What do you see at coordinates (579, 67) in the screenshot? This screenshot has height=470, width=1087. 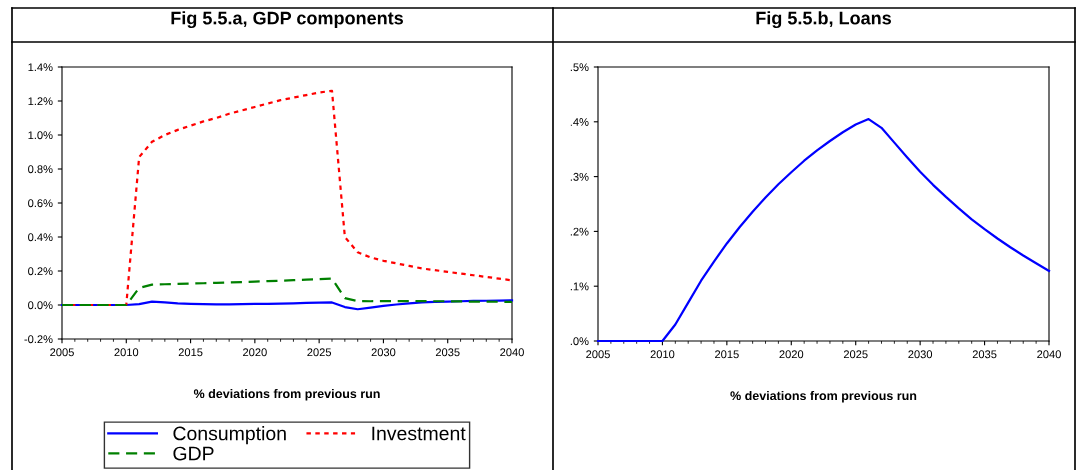 I see `y-tick-label: .5%` at bounding box center [579, 67].